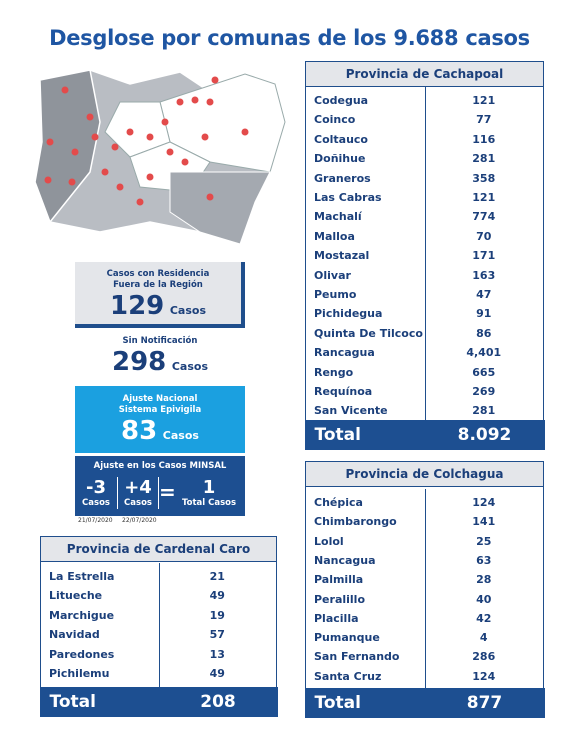  I want to click on table-row: Navidad 57, so click(158, 634).